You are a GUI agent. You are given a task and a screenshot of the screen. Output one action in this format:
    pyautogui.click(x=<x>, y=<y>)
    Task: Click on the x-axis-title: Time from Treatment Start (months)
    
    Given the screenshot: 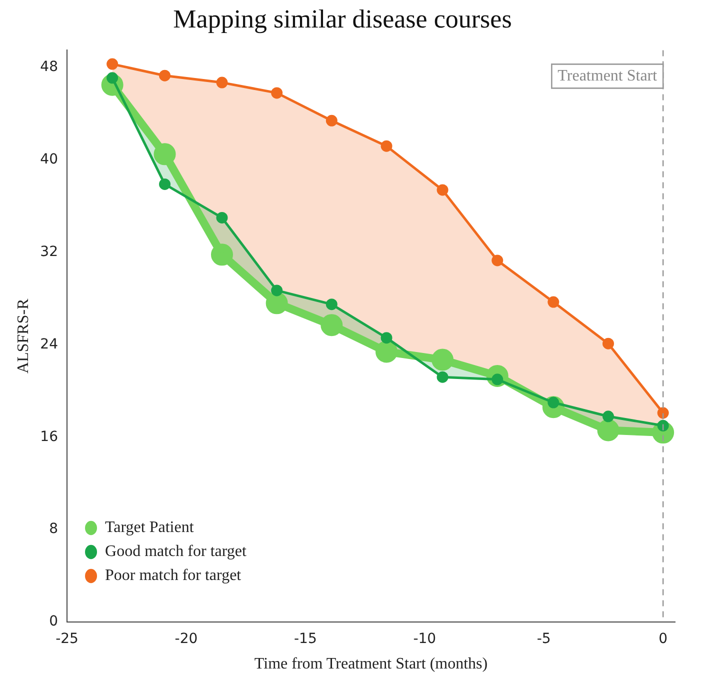 What is the action you would take?
    pyautogui.click(x=371, y=664)
    